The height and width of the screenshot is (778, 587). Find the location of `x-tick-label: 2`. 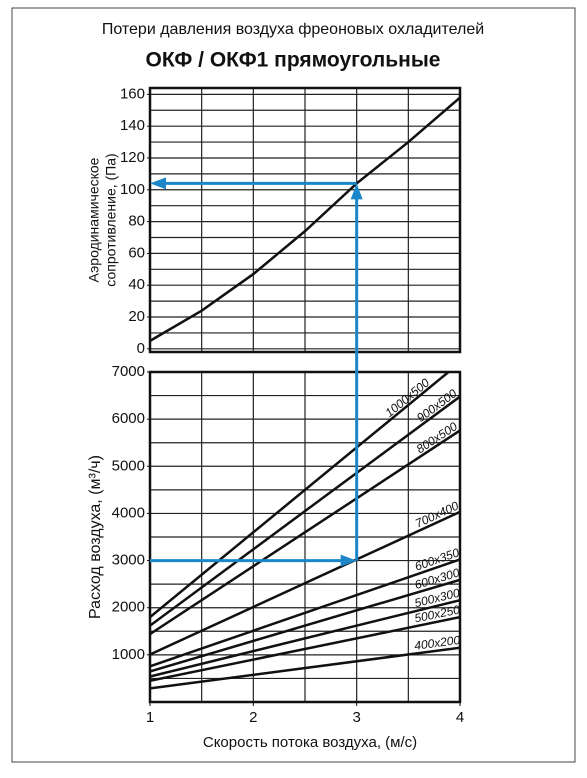

x-tick-label: 2 is located at coordinates (253, 717).